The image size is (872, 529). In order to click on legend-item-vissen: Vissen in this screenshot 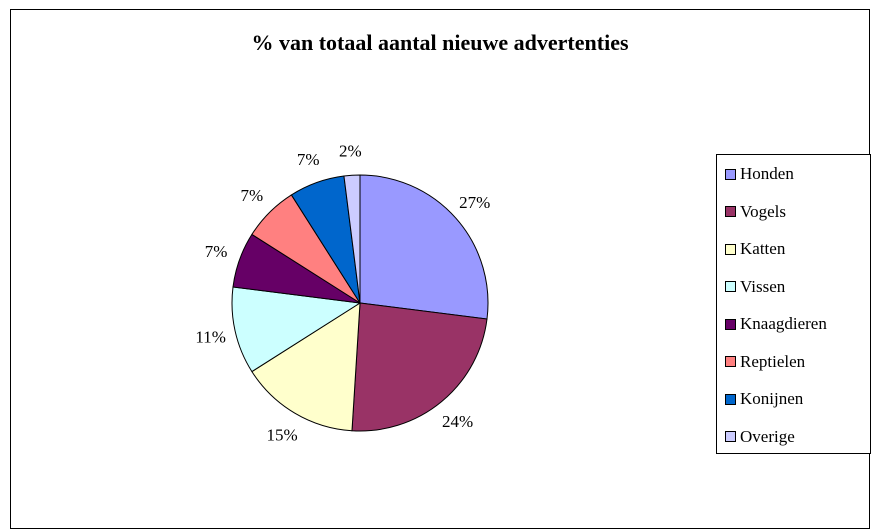, I will do `click(755, 287)`.